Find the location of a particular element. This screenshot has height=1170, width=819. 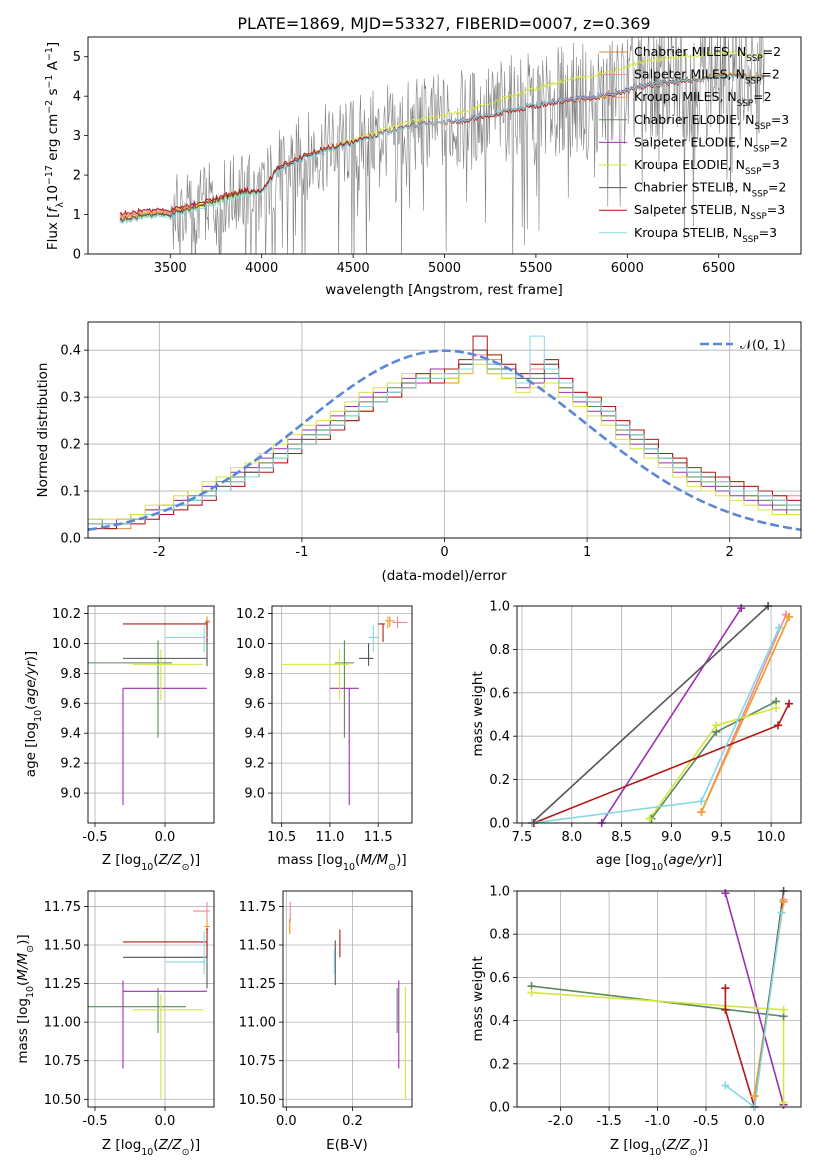

x-tick-label: 8.0 is located at coordinates (571, 837).